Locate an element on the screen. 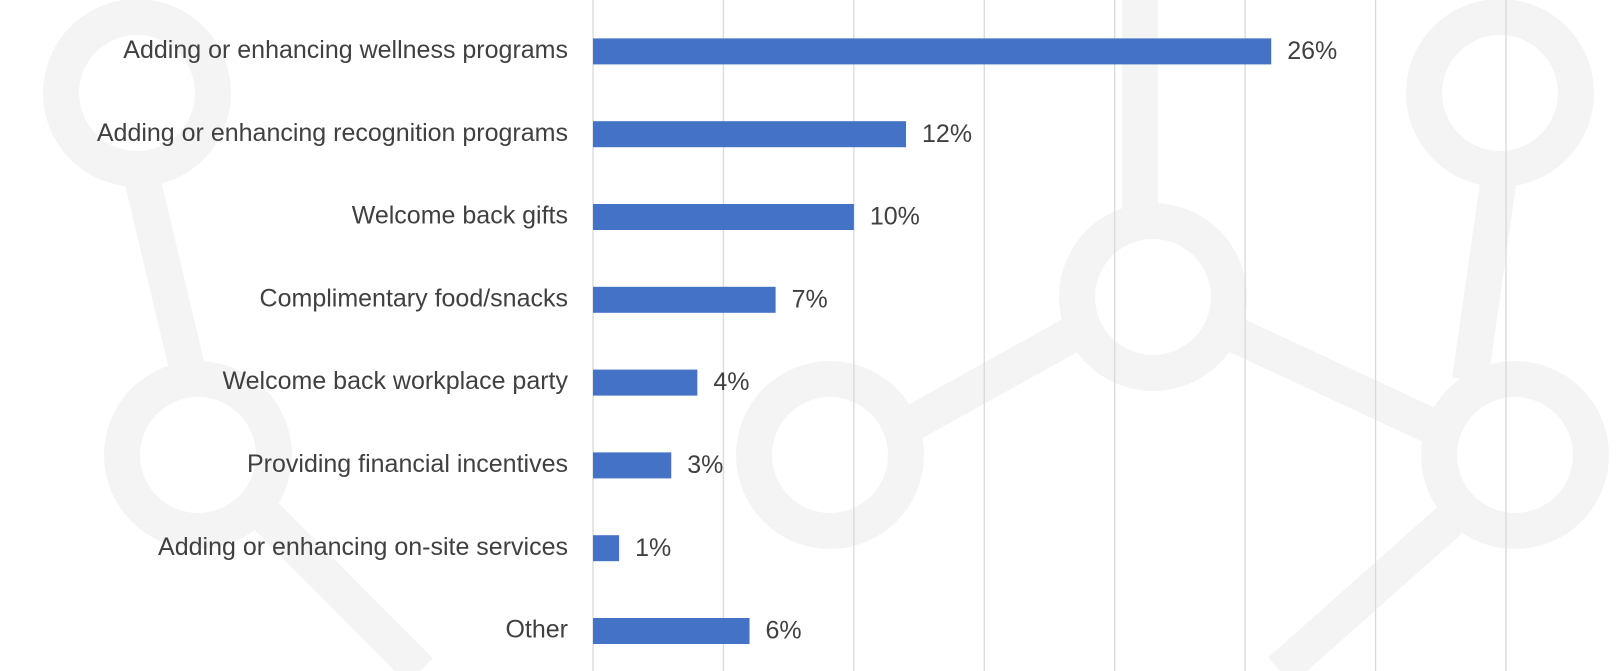 The width and height of the screenshot is (1623, 671). category-label: Complimentary food/snacks is located at coordinates (414, 298).